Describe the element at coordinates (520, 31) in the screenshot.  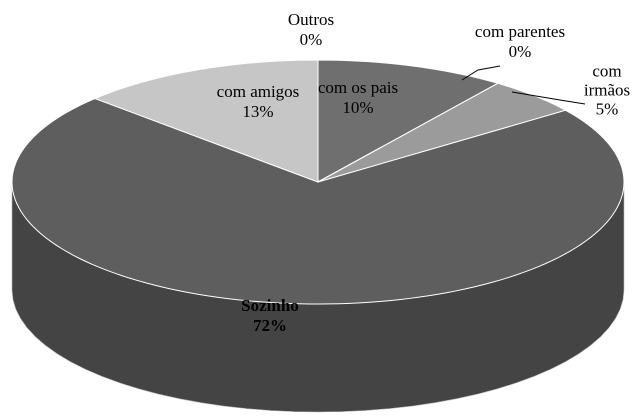
I see `category-name: com parentes` at that location.